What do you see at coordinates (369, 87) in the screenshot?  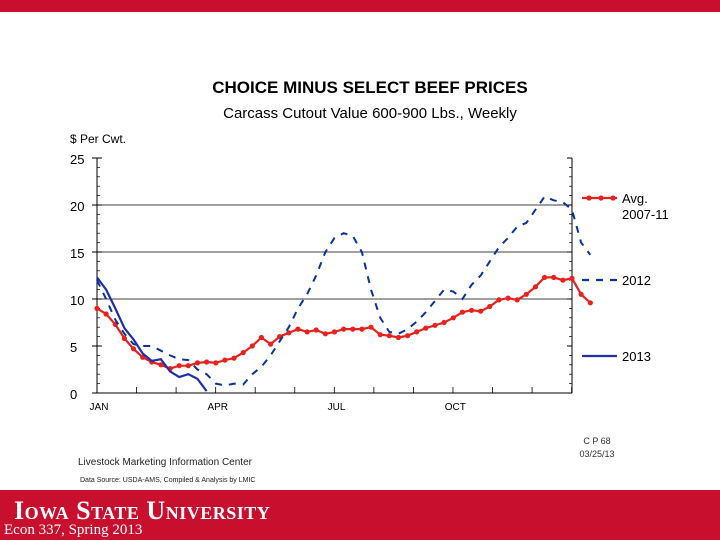 I see `chart-title: CHOICE MINUS SELECT BEEF PRICES` at bounding box center [369, 87].